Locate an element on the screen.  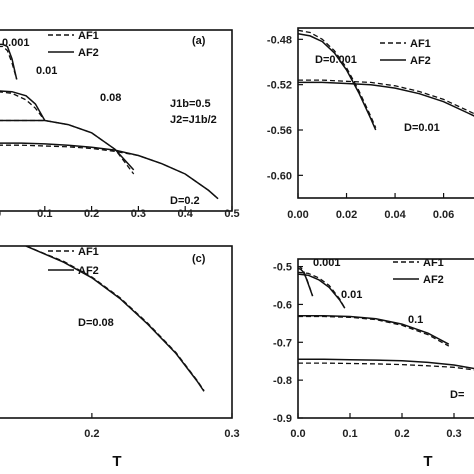
x-tick-label: 0.4 is located at coordinates (186, 214).